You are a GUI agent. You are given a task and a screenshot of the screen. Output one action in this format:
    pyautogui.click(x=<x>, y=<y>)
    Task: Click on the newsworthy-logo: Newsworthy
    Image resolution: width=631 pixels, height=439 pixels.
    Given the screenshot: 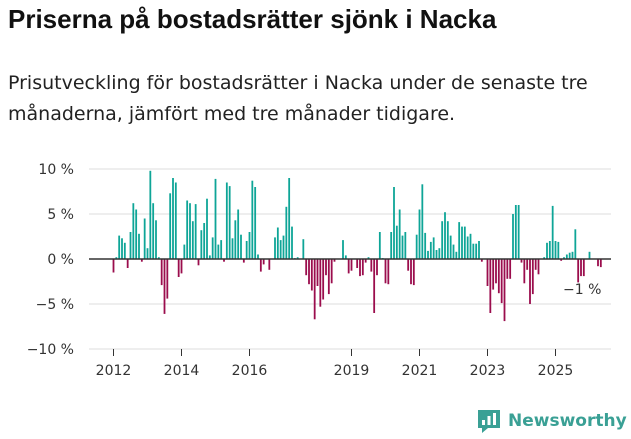 What is the action you would take?
    pyautogui.click(x=551, y=421)
    